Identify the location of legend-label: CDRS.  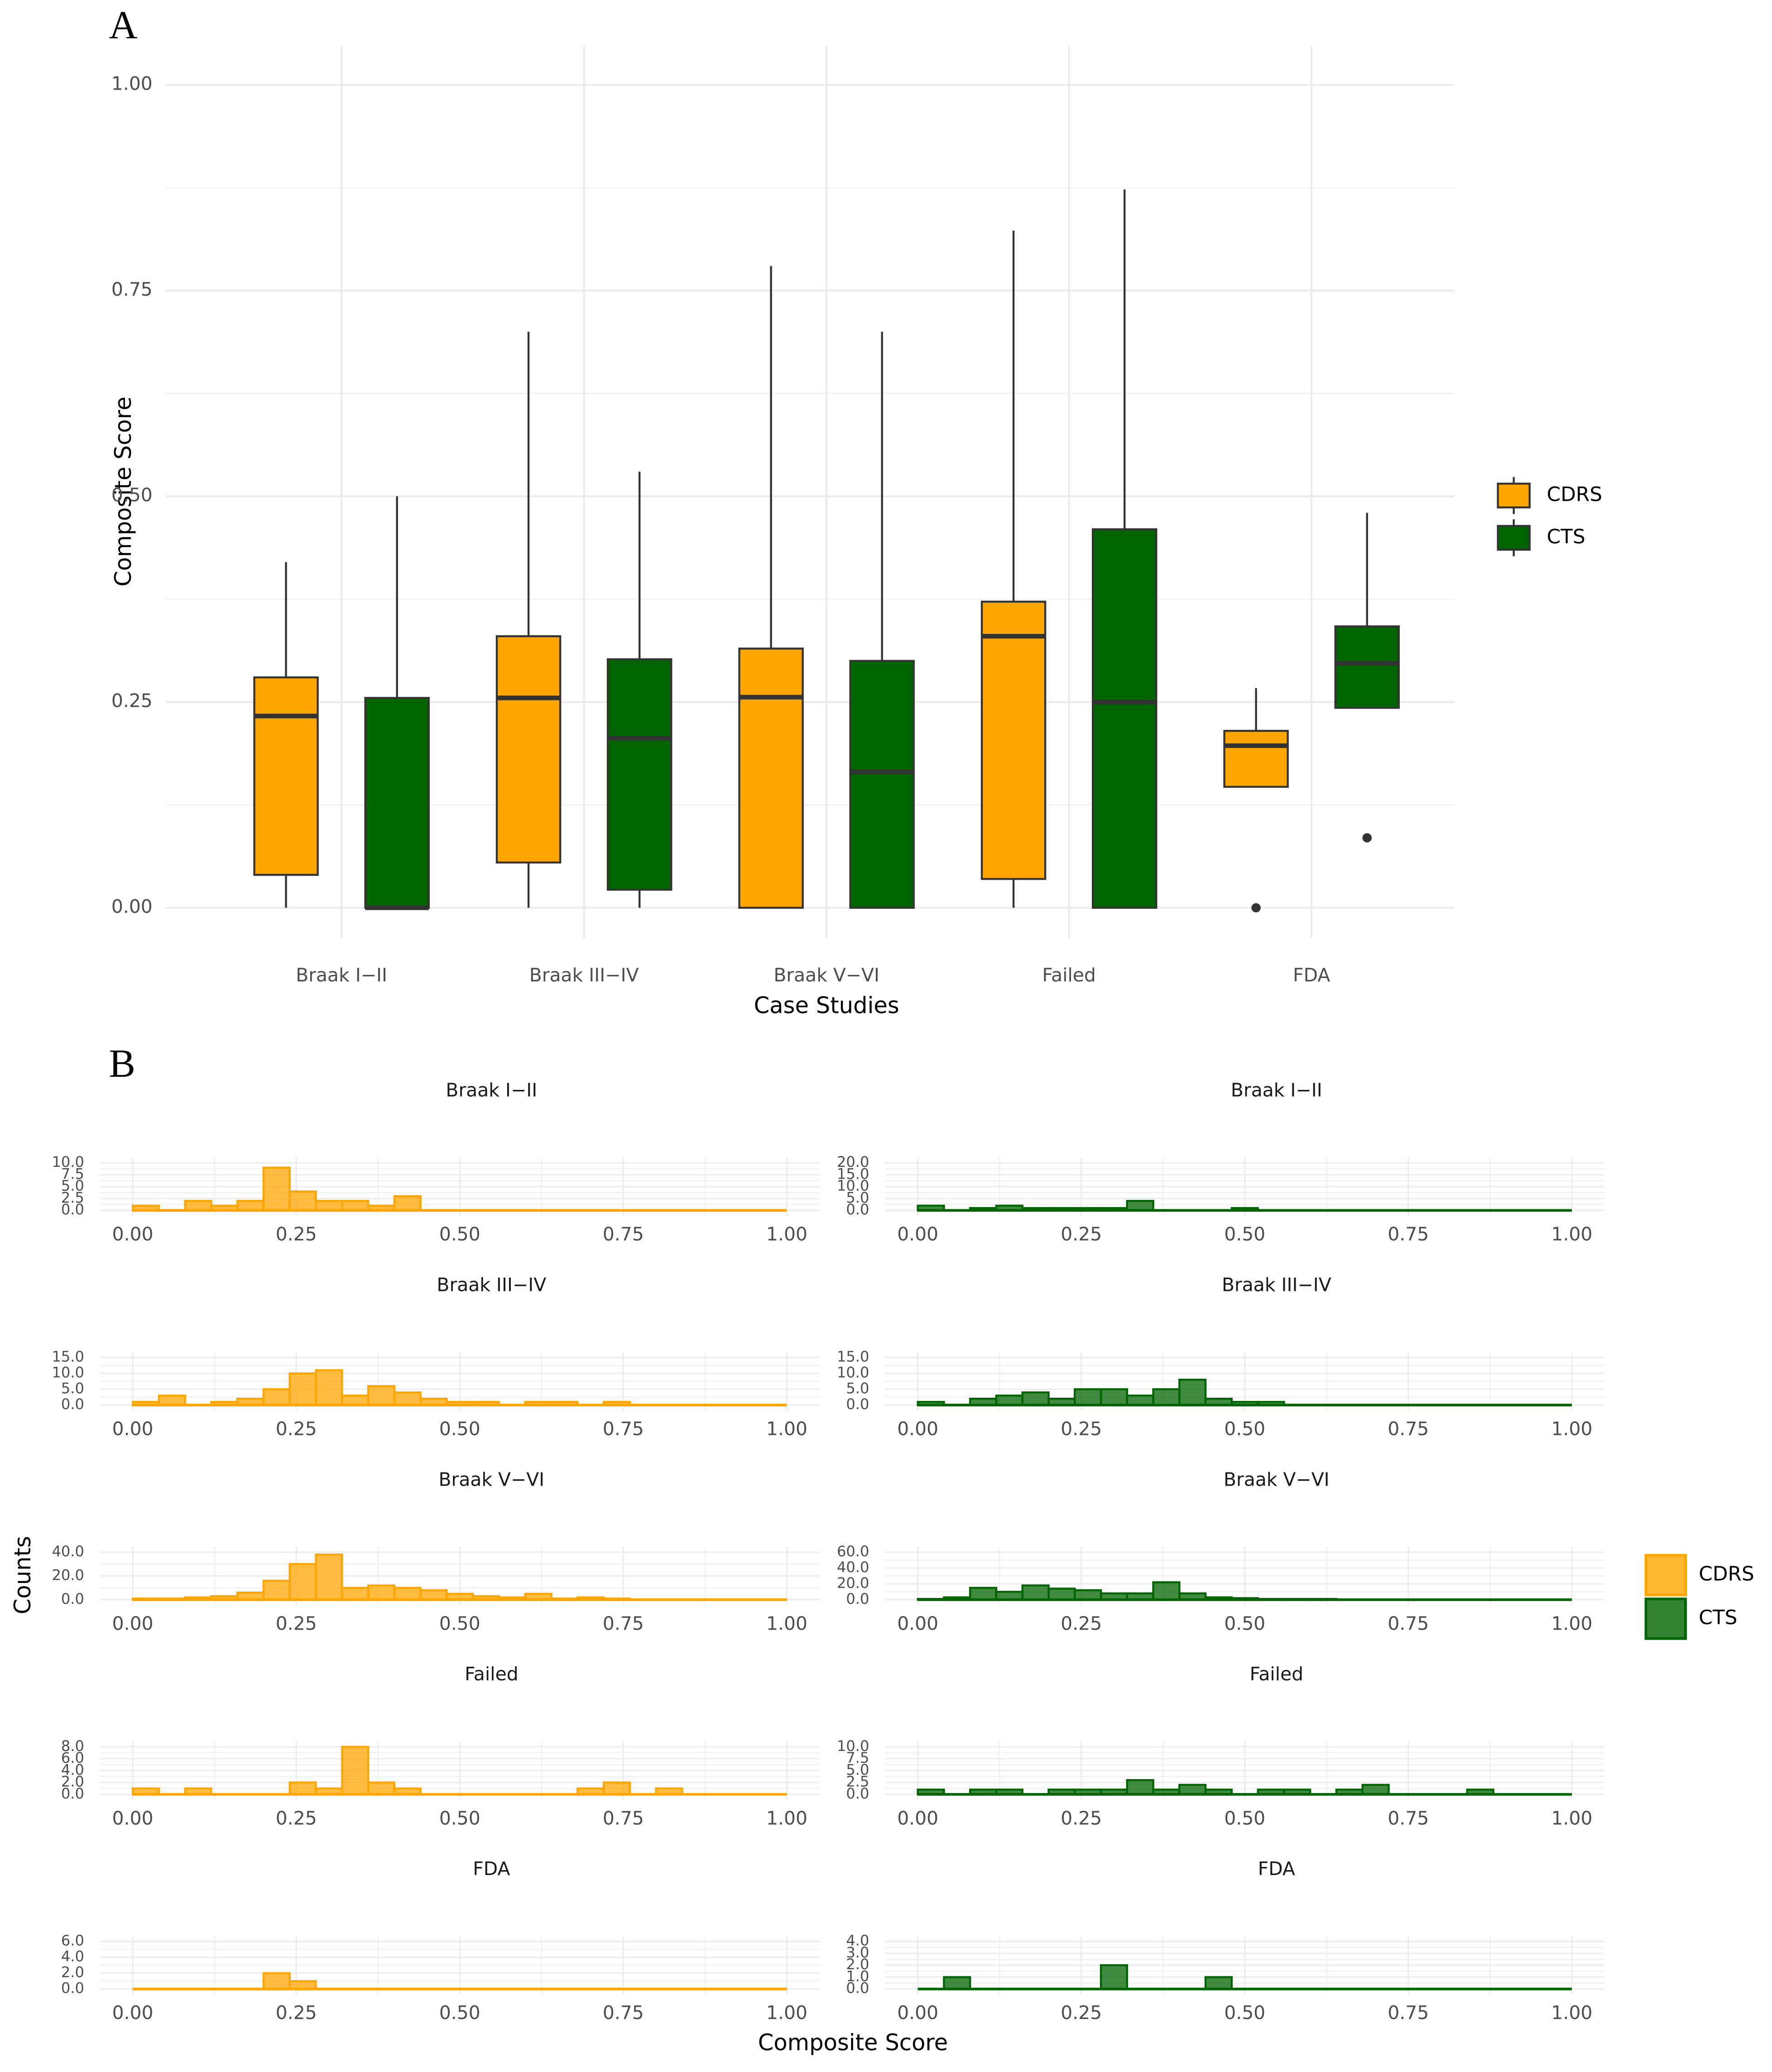
(1727, 1574).